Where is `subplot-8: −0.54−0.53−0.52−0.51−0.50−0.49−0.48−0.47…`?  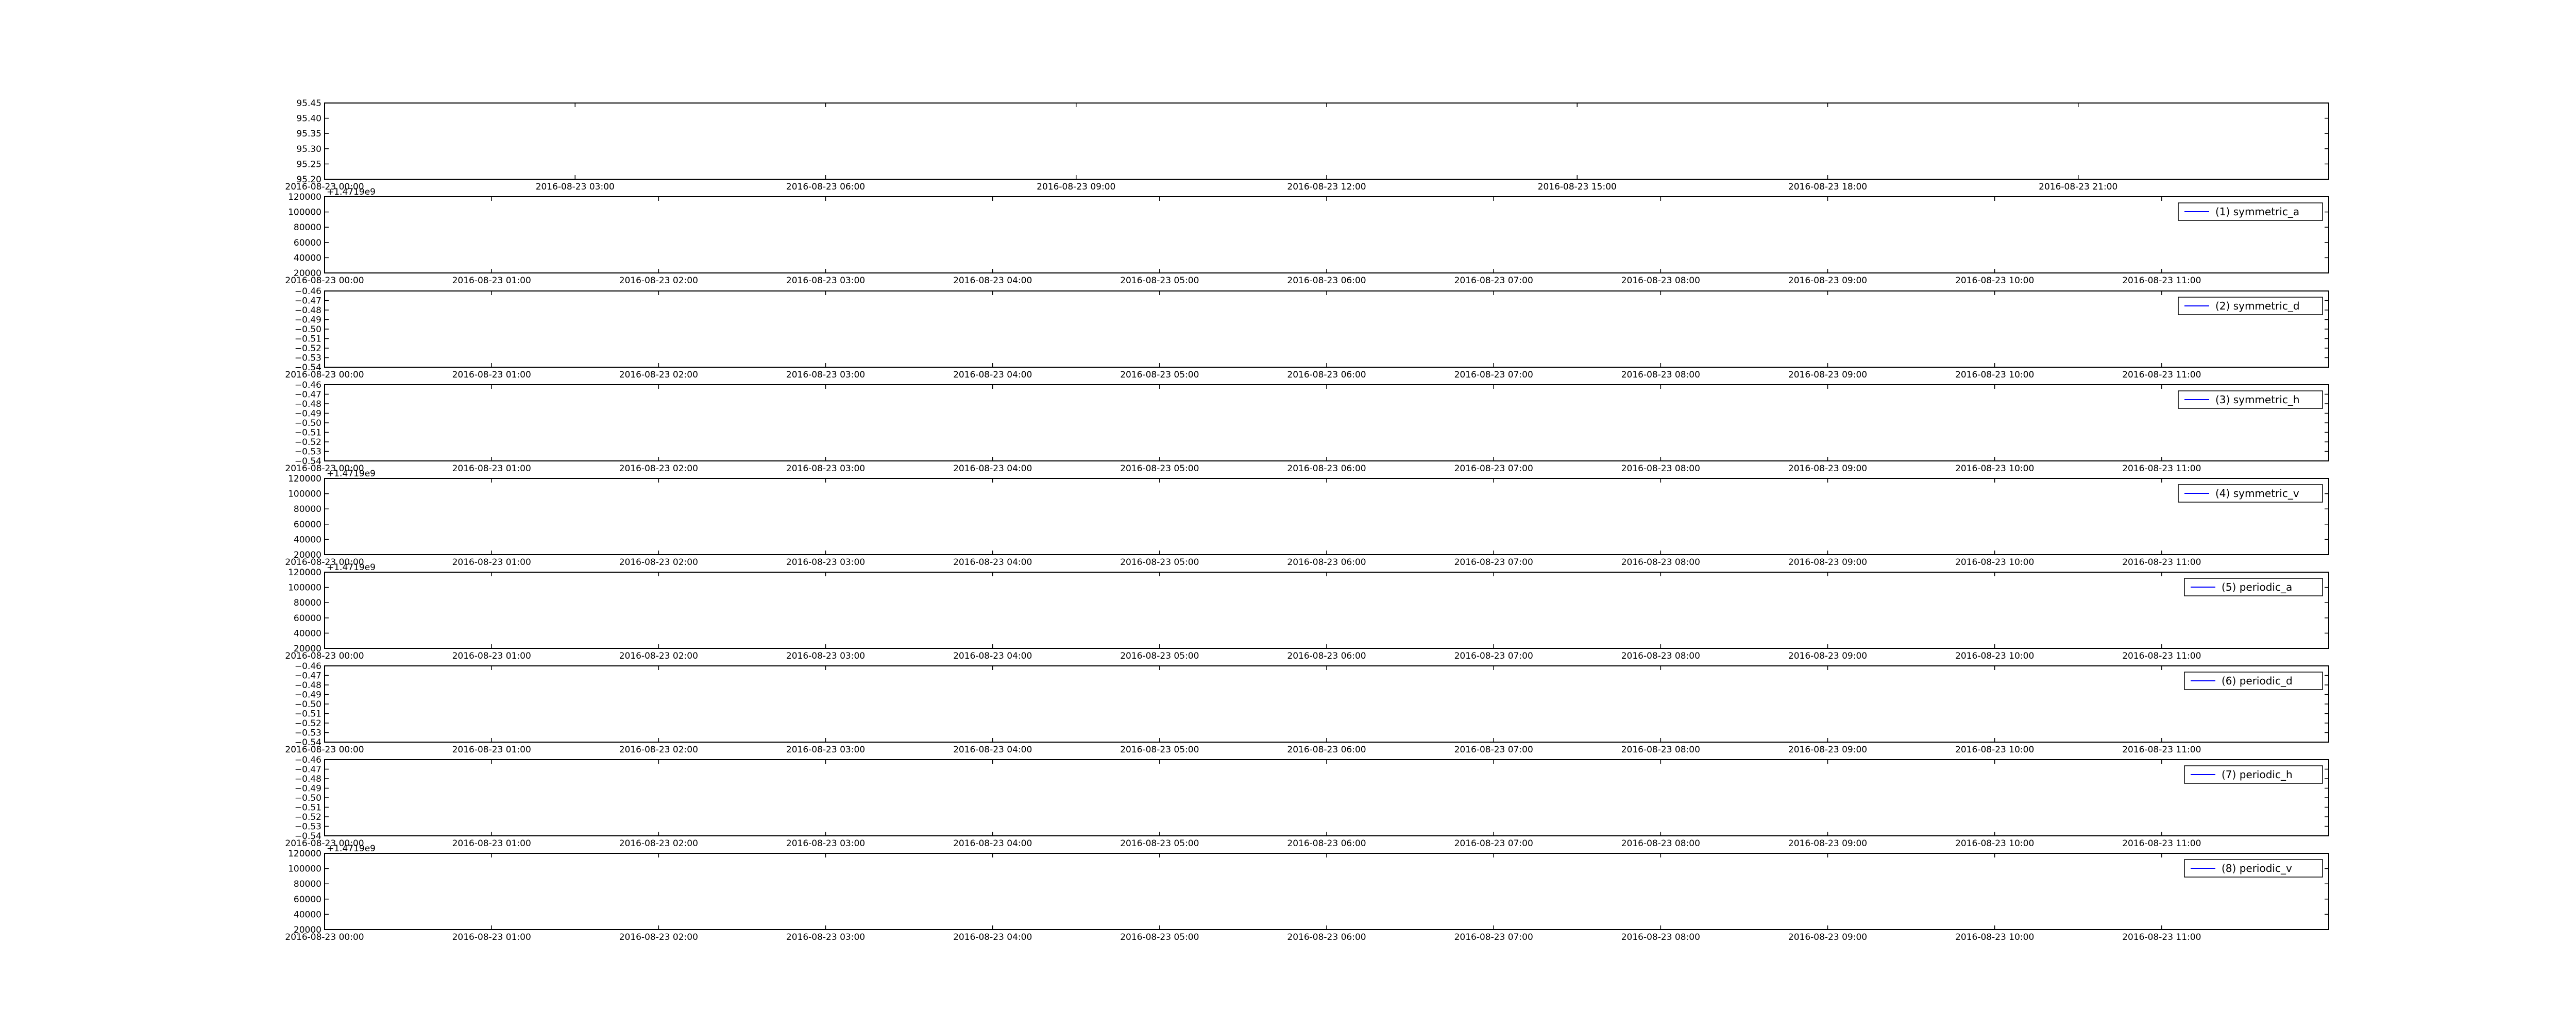
subplot-8: −0.54−0.53−0.52−0.51−0.50−0.49−0.48−0.47… is located at coordinates (1307, 802).